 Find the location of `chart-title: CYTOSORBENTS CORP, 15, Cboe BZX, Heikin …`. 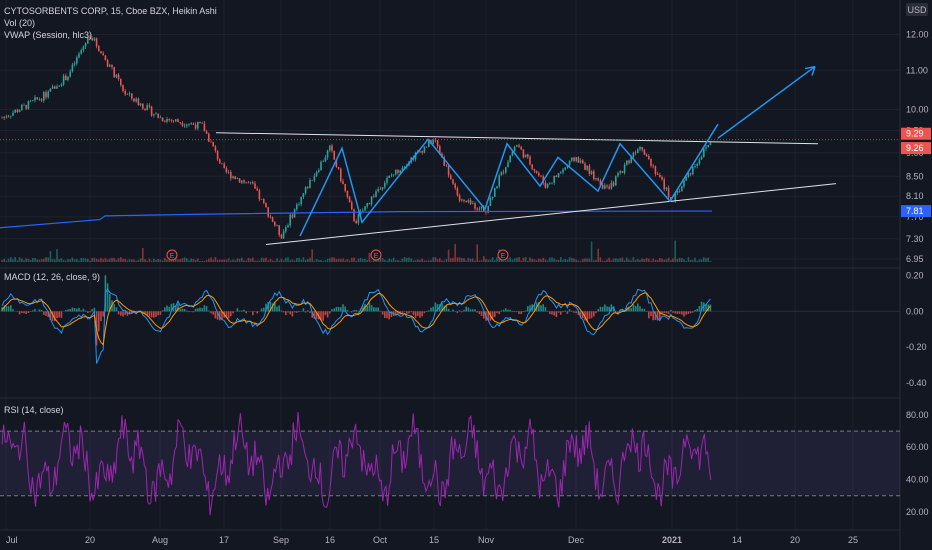

chart-title: CYTOSORBENTS CORP, 15, Cboe BZX, Heikin … is located at coordinates (110, 11).